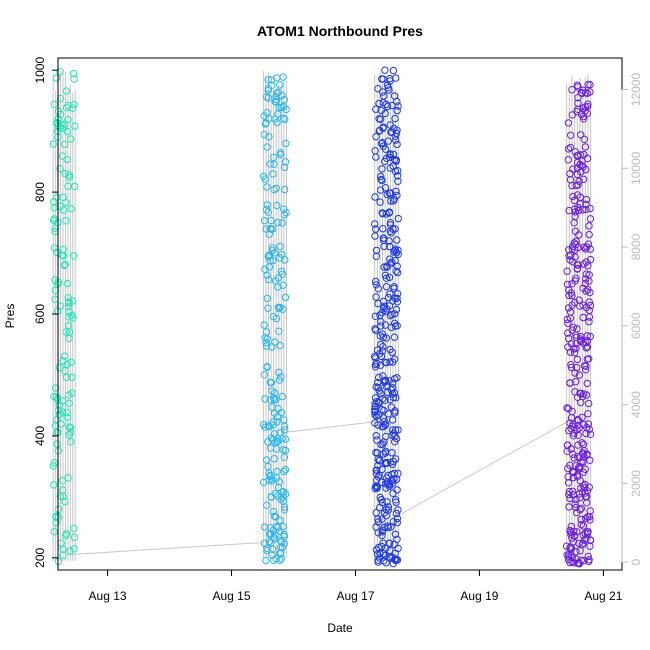 This screenshot has height=650, width=650. Describe the element at coordinates (10, 316) in the screenshot. I see `y-axis-label: Pres` at that location.